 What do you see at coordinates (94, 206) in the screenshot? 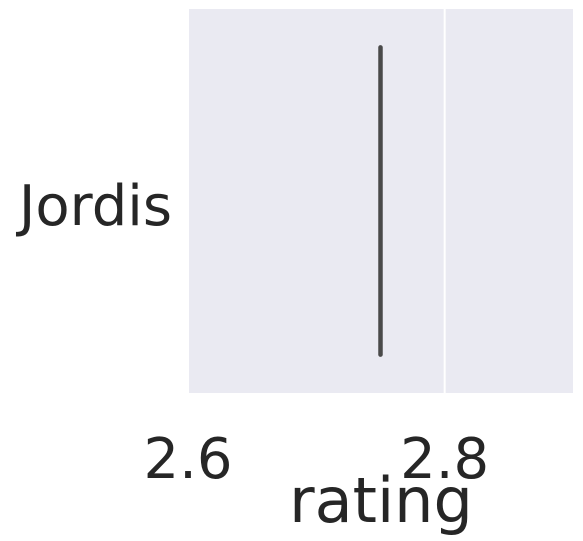
I see `category-label-jordis: Jordis` at bounding box center [94, 206].